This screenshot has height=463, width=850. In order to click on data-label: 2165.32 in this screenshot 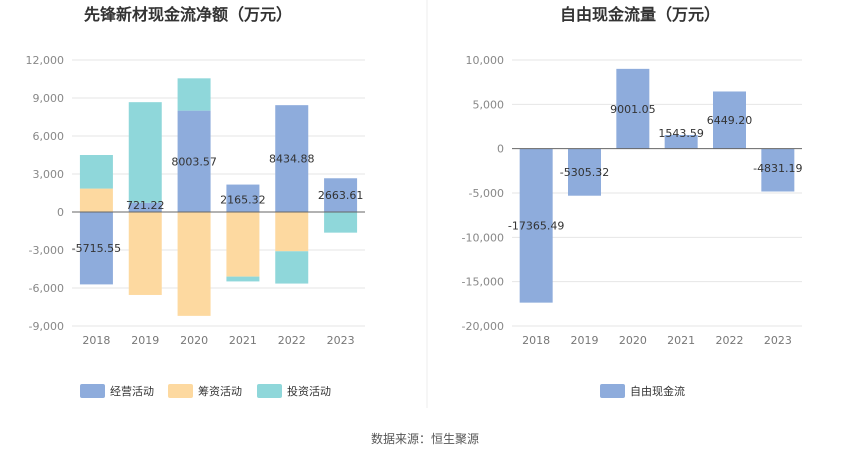, I will do `click(243, 200)`.